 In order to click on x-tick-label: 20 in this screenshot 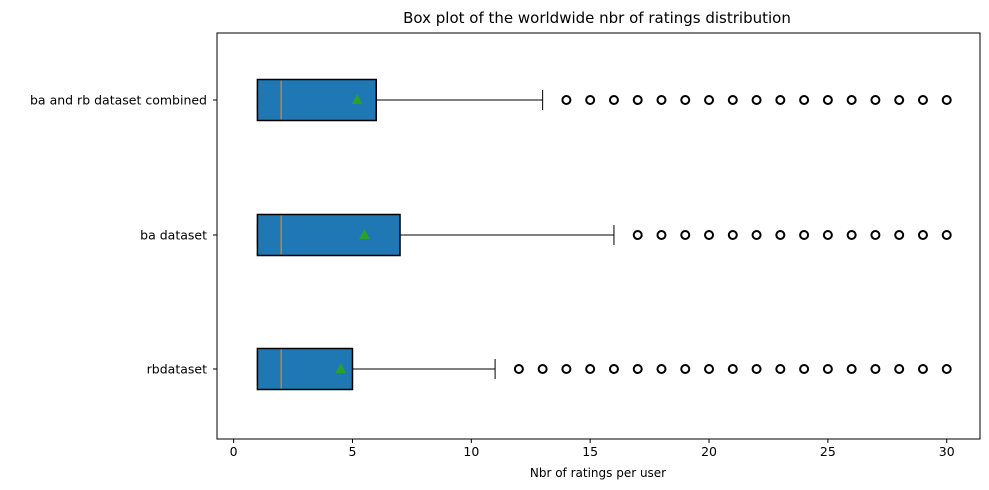, I will do `click(709, 451)`.